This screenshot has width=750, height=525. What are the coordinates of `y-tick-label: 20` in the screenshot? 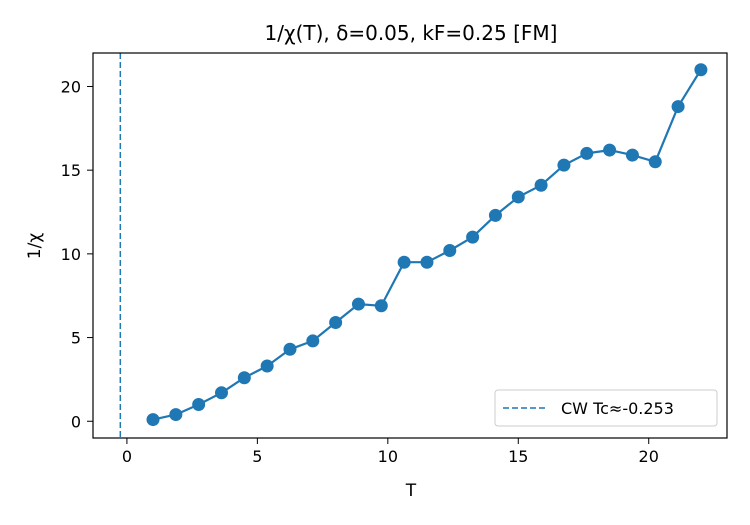 It's located at (71, 86).